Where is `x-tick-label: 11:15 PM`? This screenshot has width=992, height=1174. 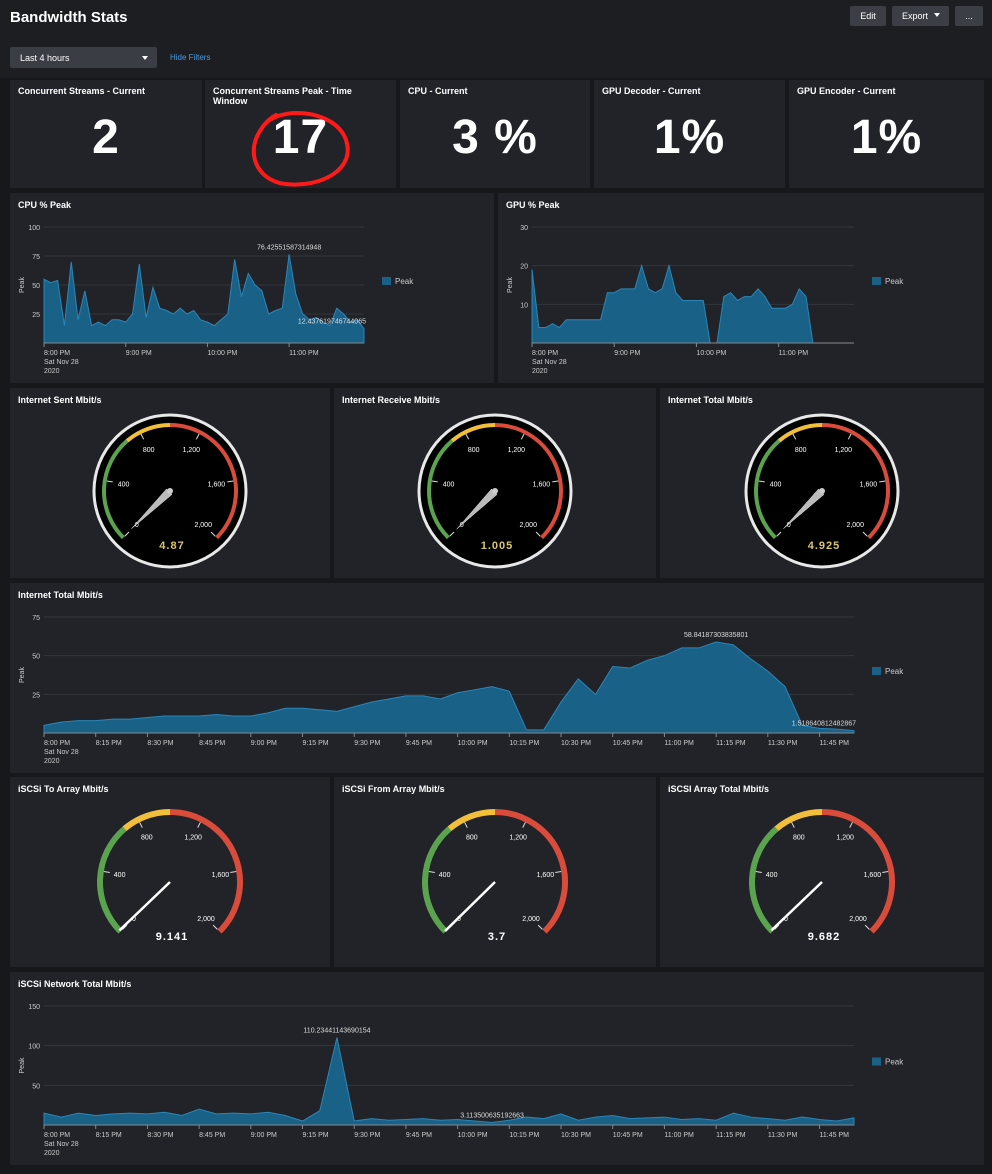 x-tick-label: 11:15 PM is located at coordinates (731, 743).